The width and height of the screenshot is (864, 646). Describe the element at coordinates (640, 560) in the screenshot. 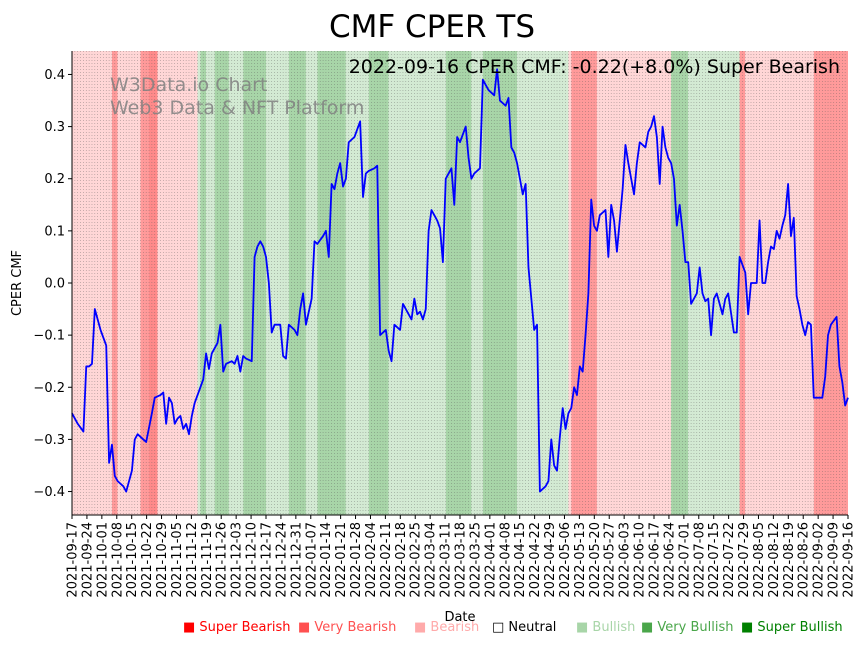

I see `x-tick-label: 2022-06-10` at that location.